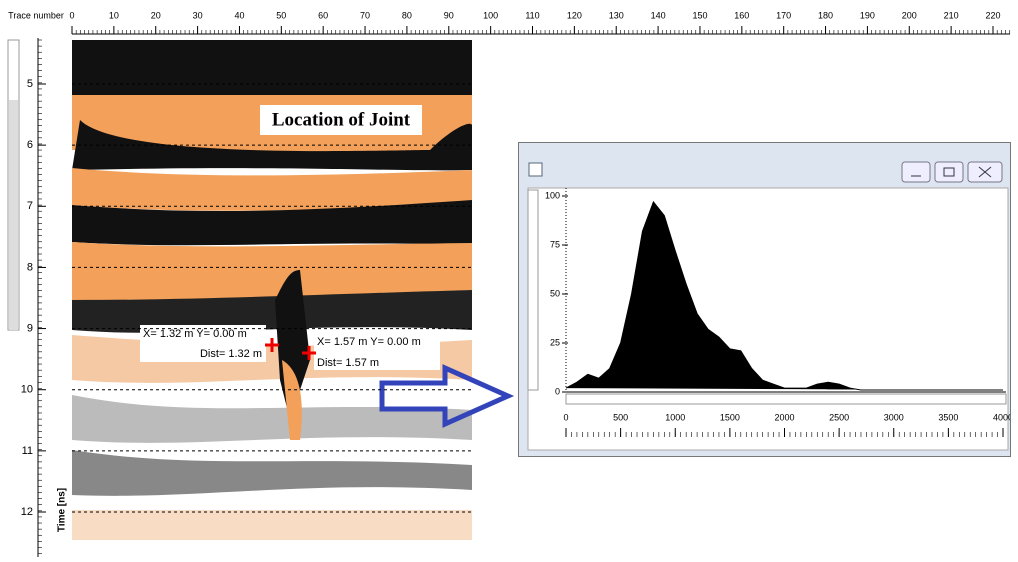 The height and width of the screenshot is (562, 1018). What do you see at coordinates (699, 15) in the screenshot?
I see `tick-label: 150` at bounding box center [699, 15].